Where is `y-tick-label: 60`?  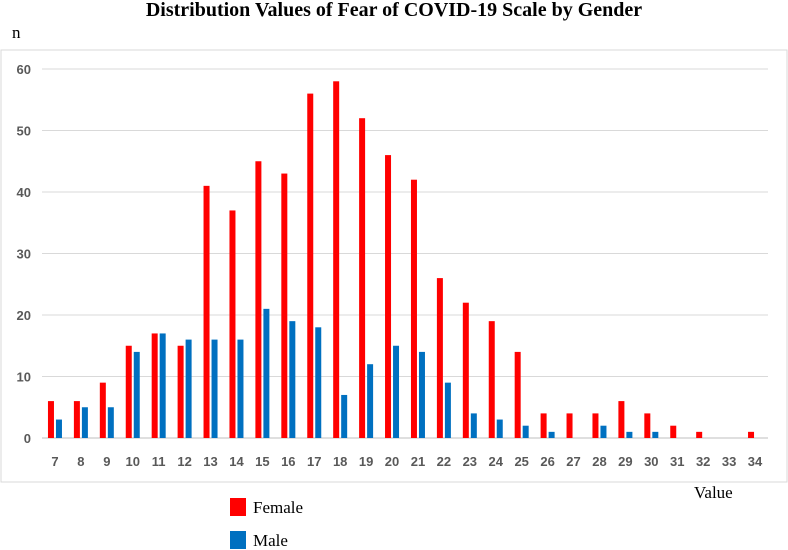 y-tick-label: 60 is located at coordinates (24, 69).